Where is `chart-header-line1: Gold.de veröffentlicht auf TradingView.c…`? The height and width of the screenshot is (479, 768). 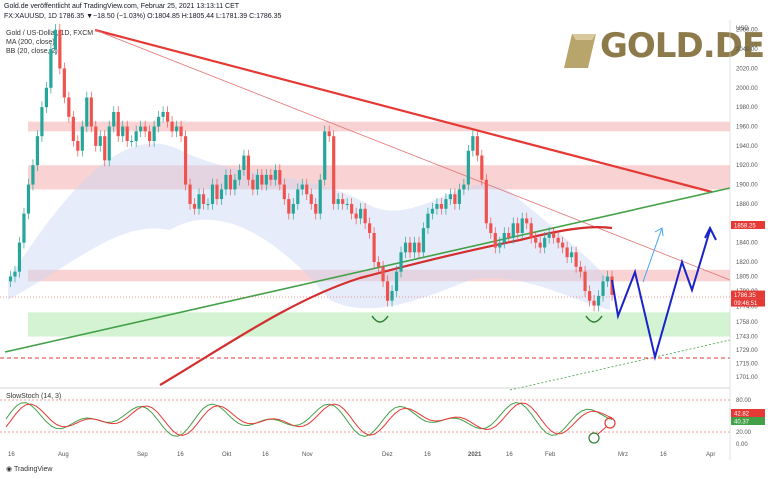
chart-header-line1: Gold.de veröffentlicht auf TradingView.c… is located at coordinates (122, 6).